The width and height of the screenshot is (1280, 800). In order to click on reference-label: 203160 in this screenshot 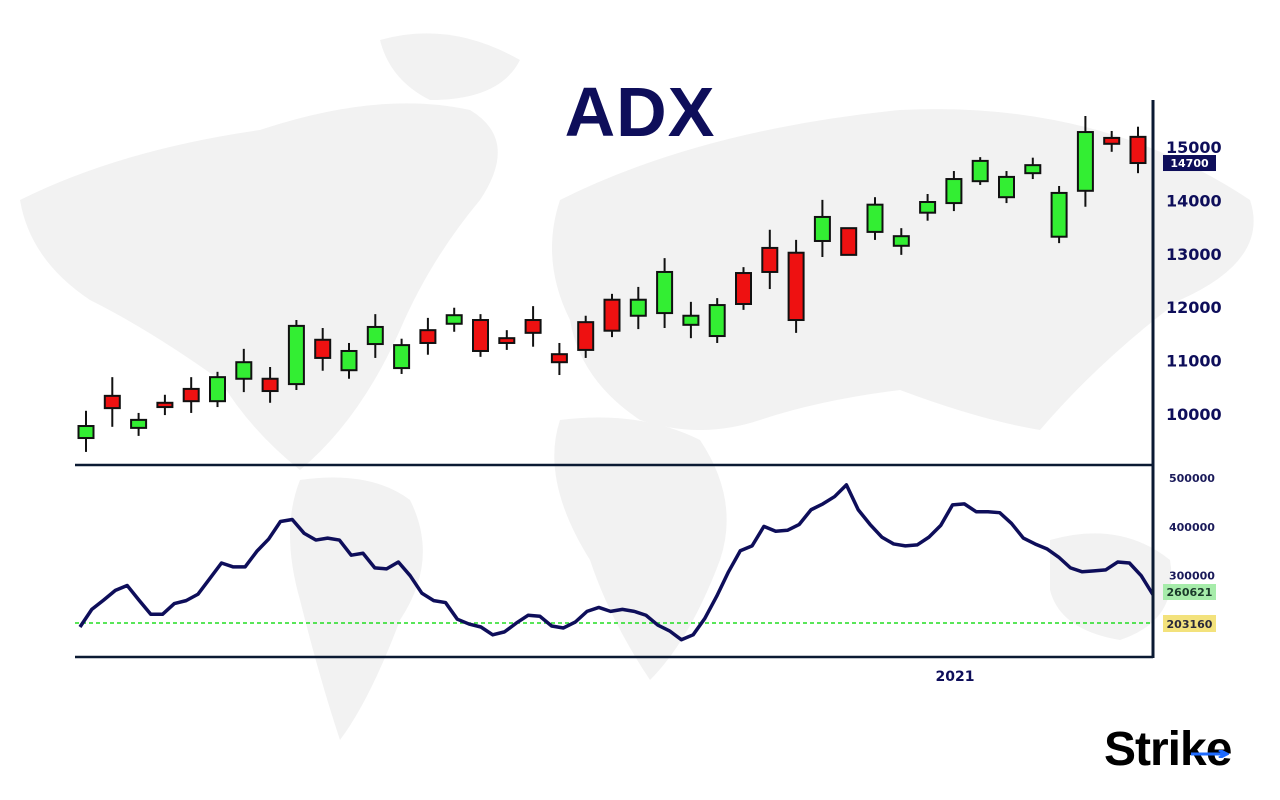, I will do `click(1190, 624)`.